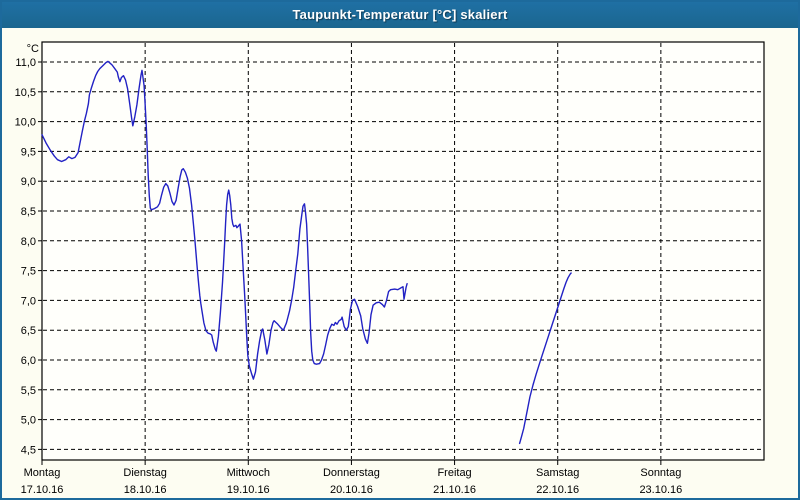 This screenshot has height=500, width=800. Describe the element at coordinates (545, 358) in the screenshot. I see `dewpoint-line` at that location.